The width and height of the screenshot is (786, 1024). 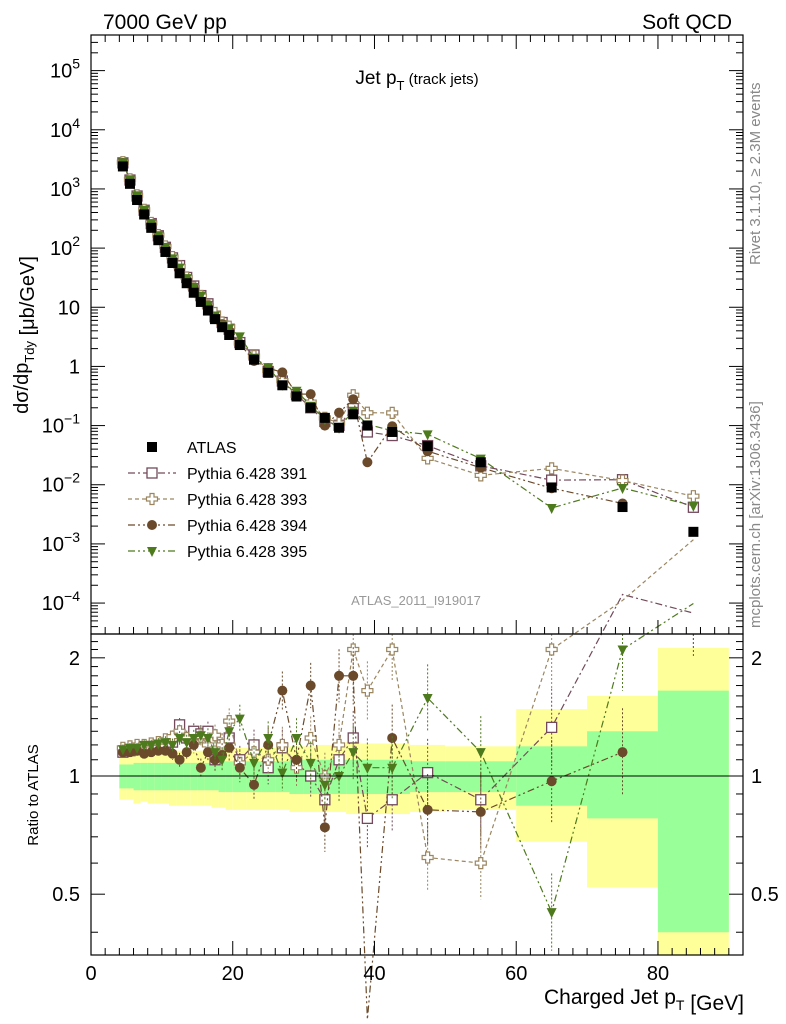 What do you see at coordinates (247, 552) in the screenshot?
I see `legend-label: Pythia 6.428 395` at bounding box center [247, 552].